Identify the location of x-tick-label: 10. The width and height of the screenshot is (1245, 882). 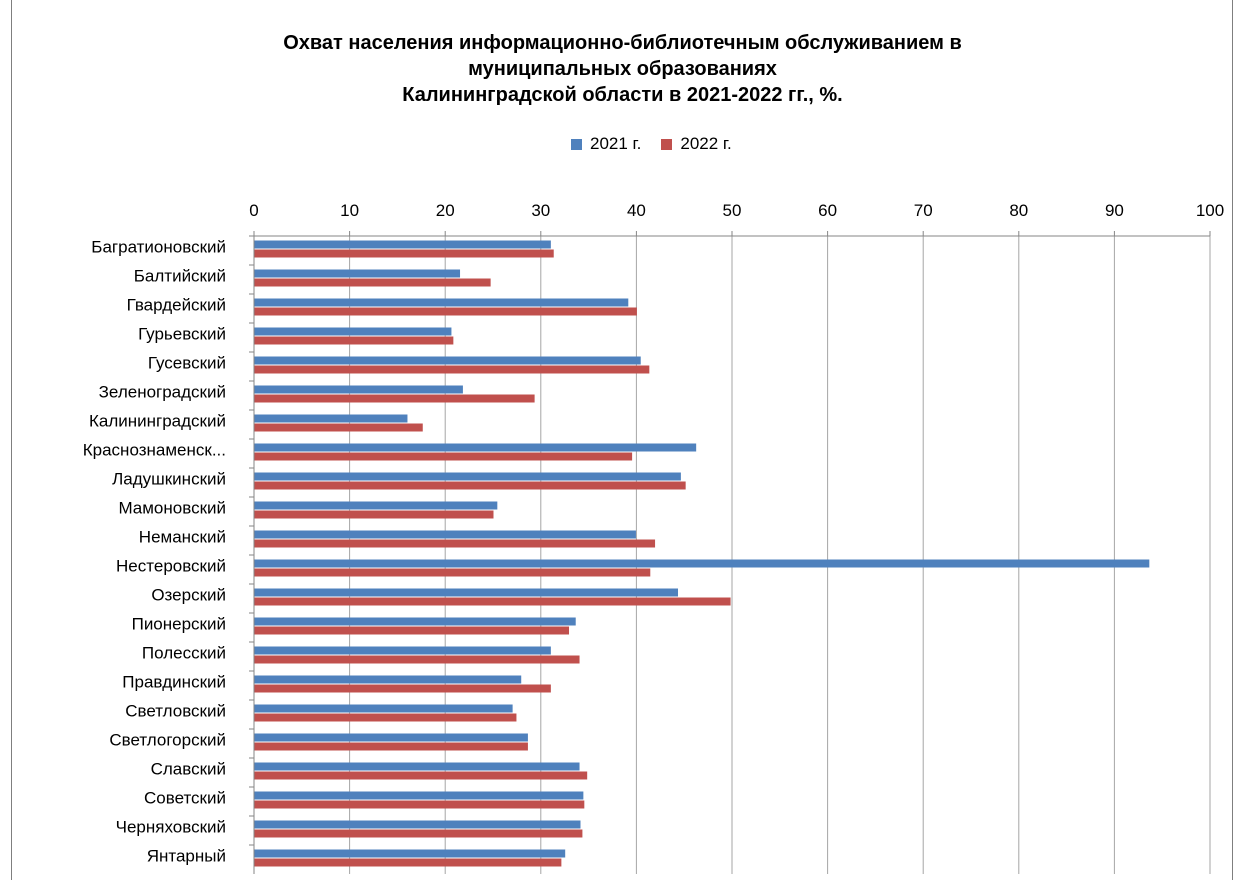
(349, 210).